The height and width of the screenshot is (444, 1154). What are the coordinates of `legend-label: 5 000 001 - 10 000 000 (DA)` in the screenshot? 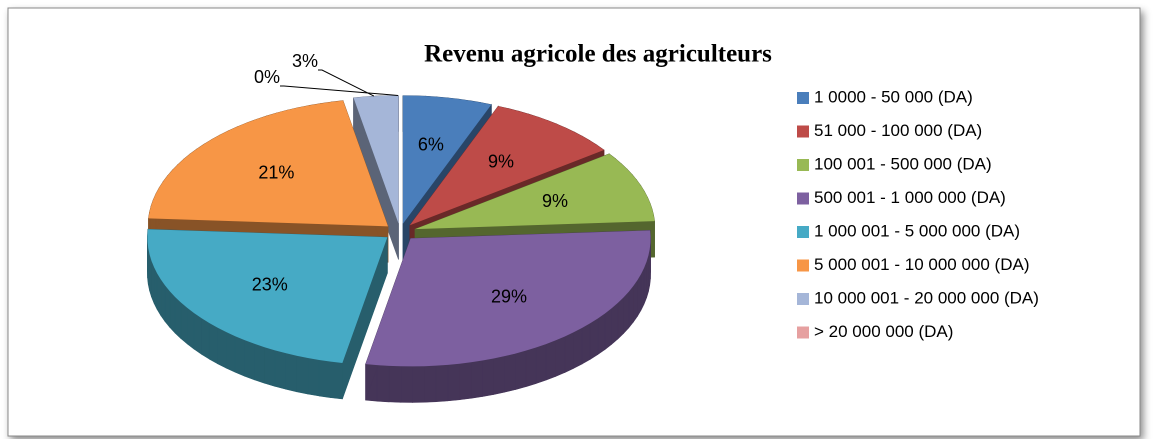 It's located at (921, 264).